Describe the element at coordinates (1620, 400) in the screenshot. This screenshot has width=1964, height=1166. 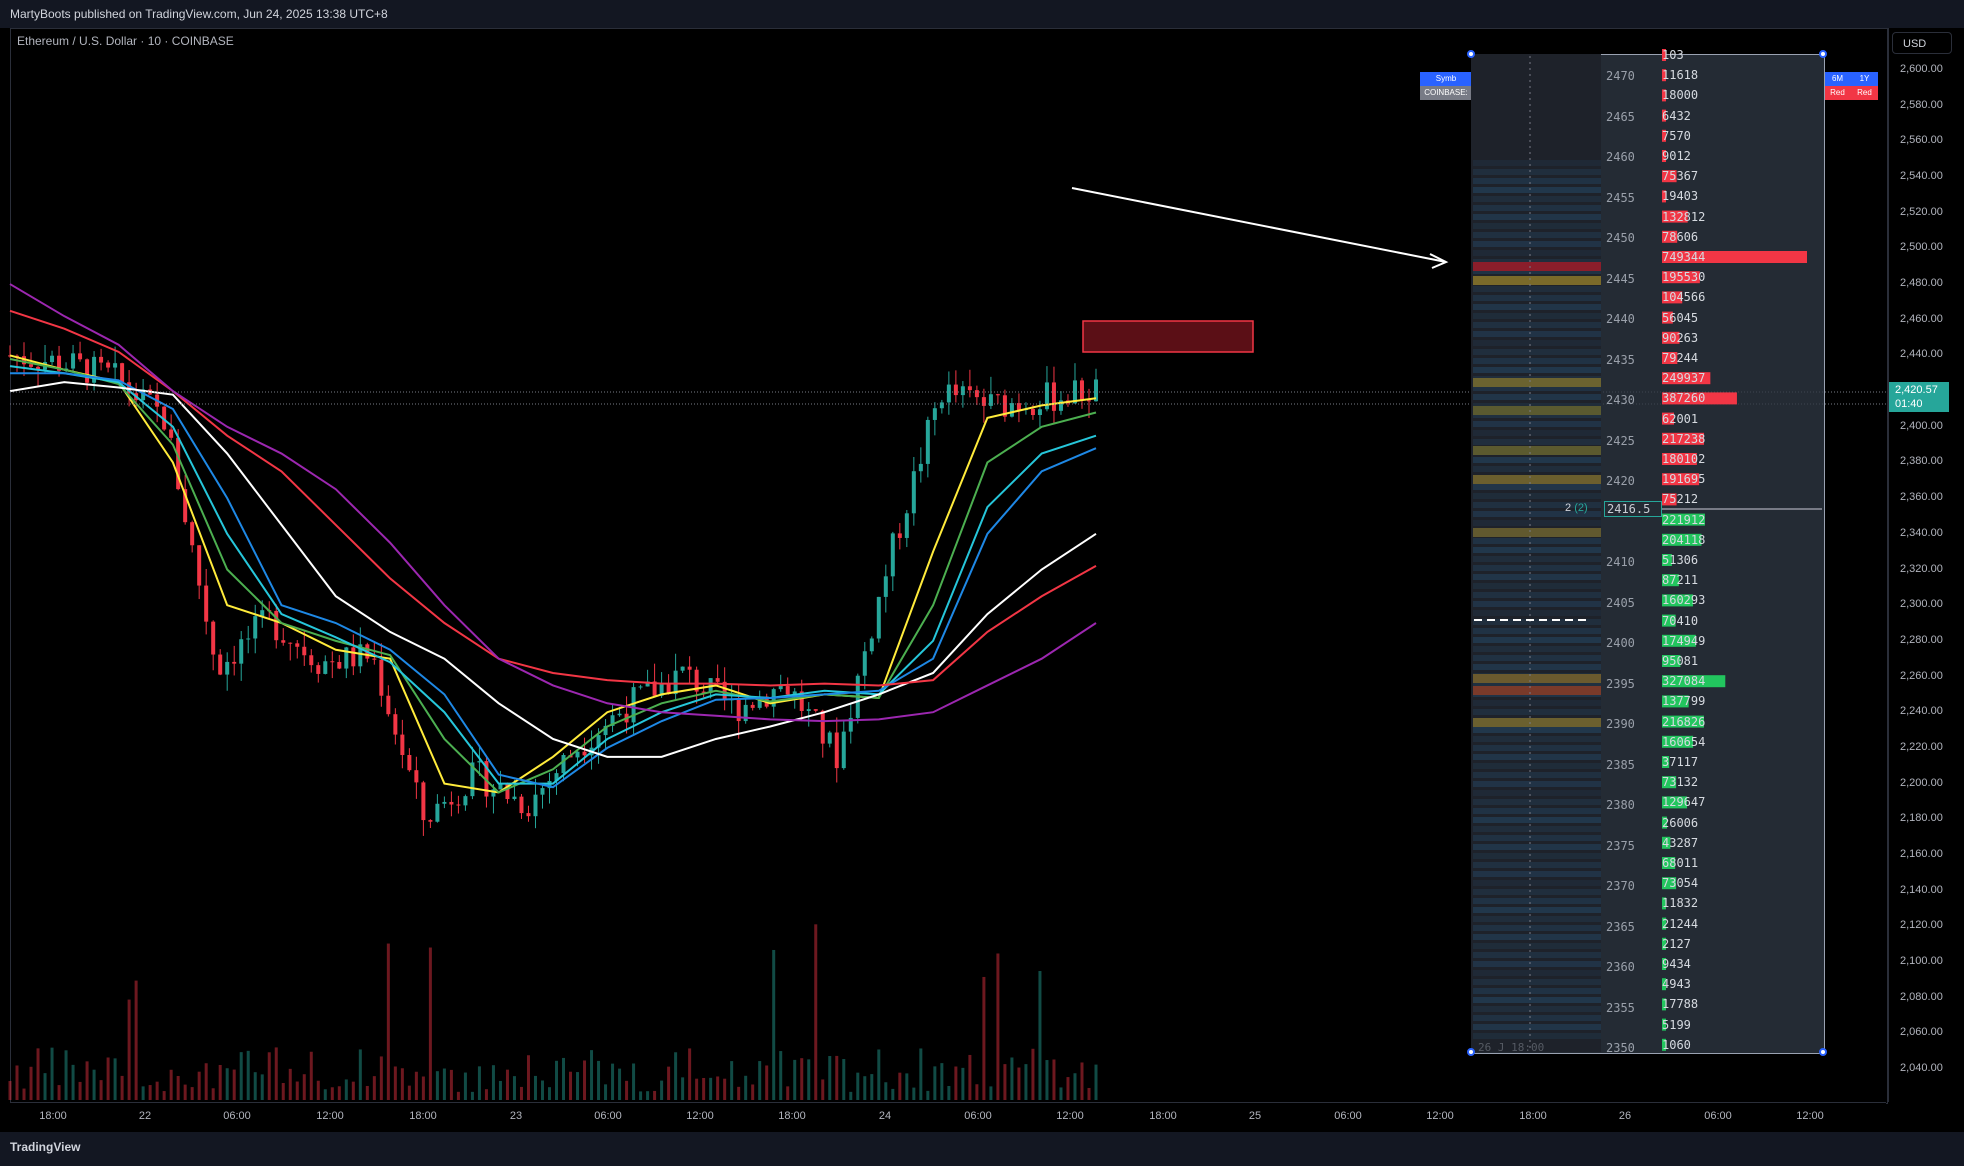
I see `ladder-price: 2430` at that location.